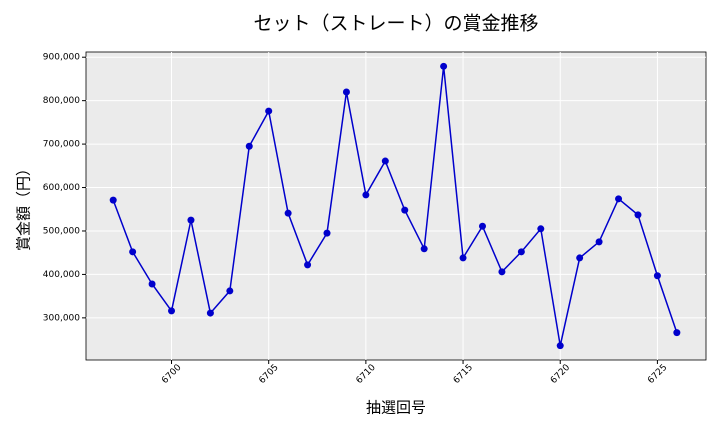 This screenshot has height=436, width=720. What do you see at coordinates (171, 374) in the screenshot?
I see `x-tick-label: 6700` at bounding box center [171, 374].